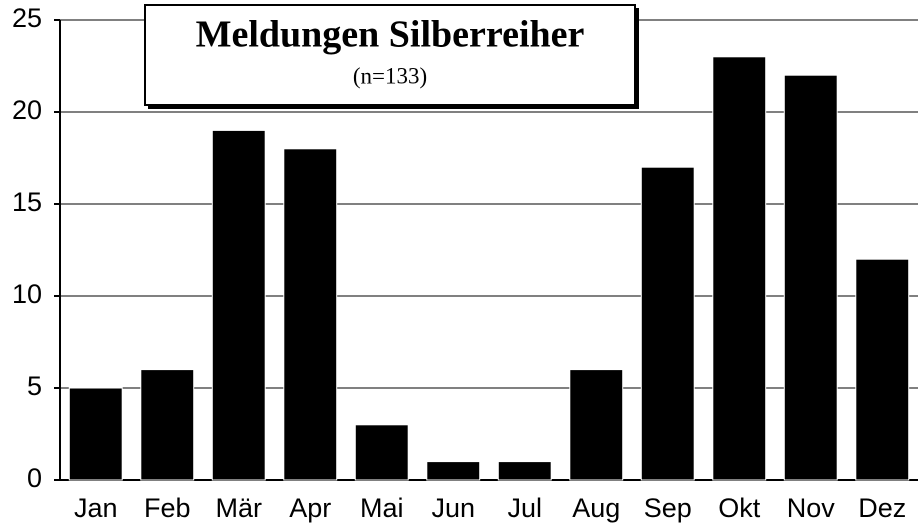  What do you see at coordinates (34, 386) in the screenshot?
I see `y-tick-label: 5` at bounding box center [34, 386].